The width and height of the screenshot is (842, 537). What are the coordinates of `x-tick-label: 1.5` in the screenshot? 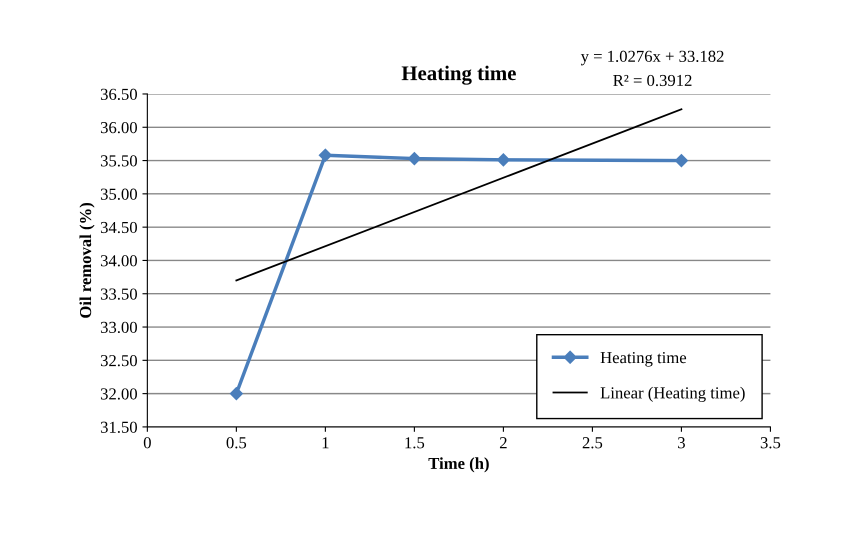 It's located at (414, 442).